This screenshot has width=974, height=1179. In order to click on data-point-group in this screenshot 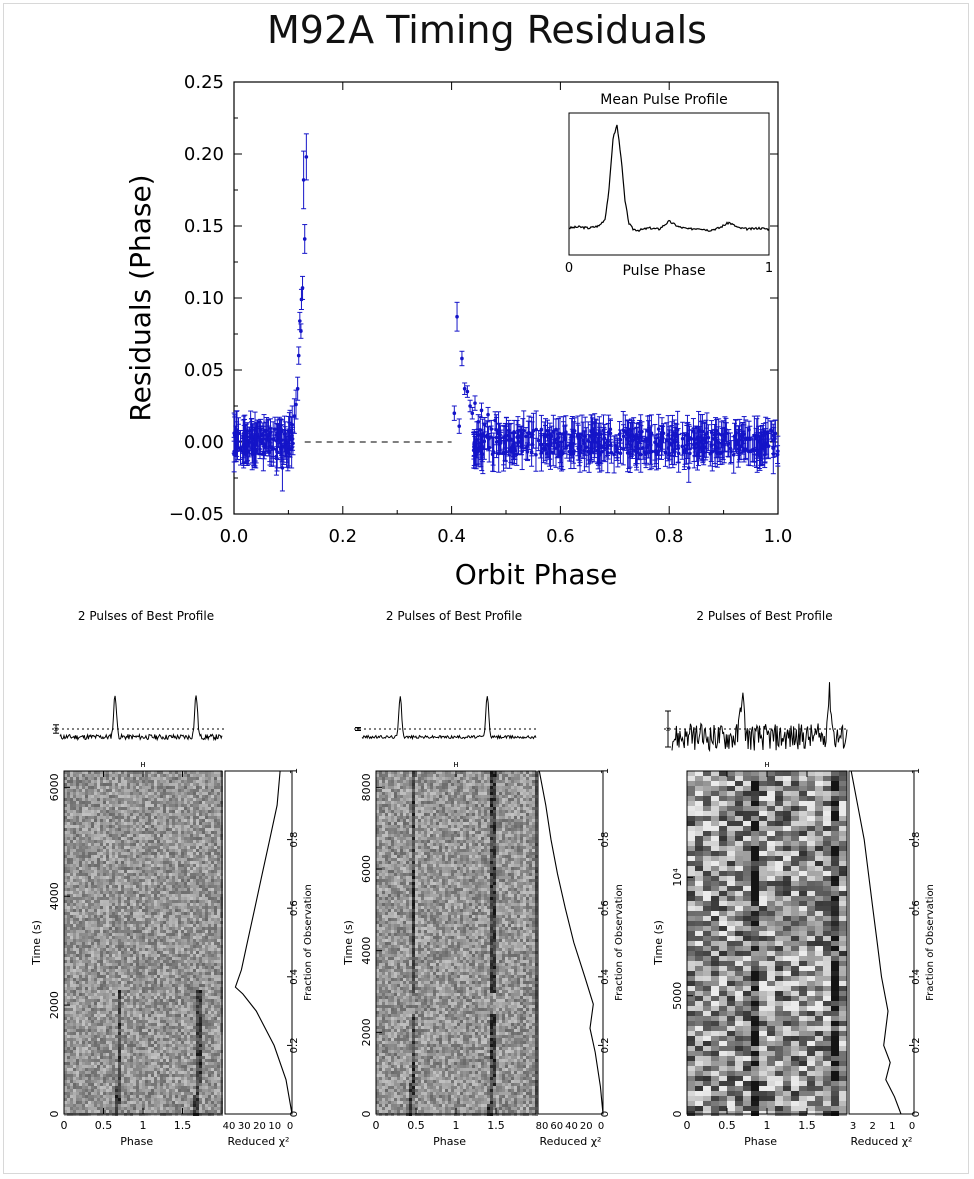, I will do `click(299, 355)`.